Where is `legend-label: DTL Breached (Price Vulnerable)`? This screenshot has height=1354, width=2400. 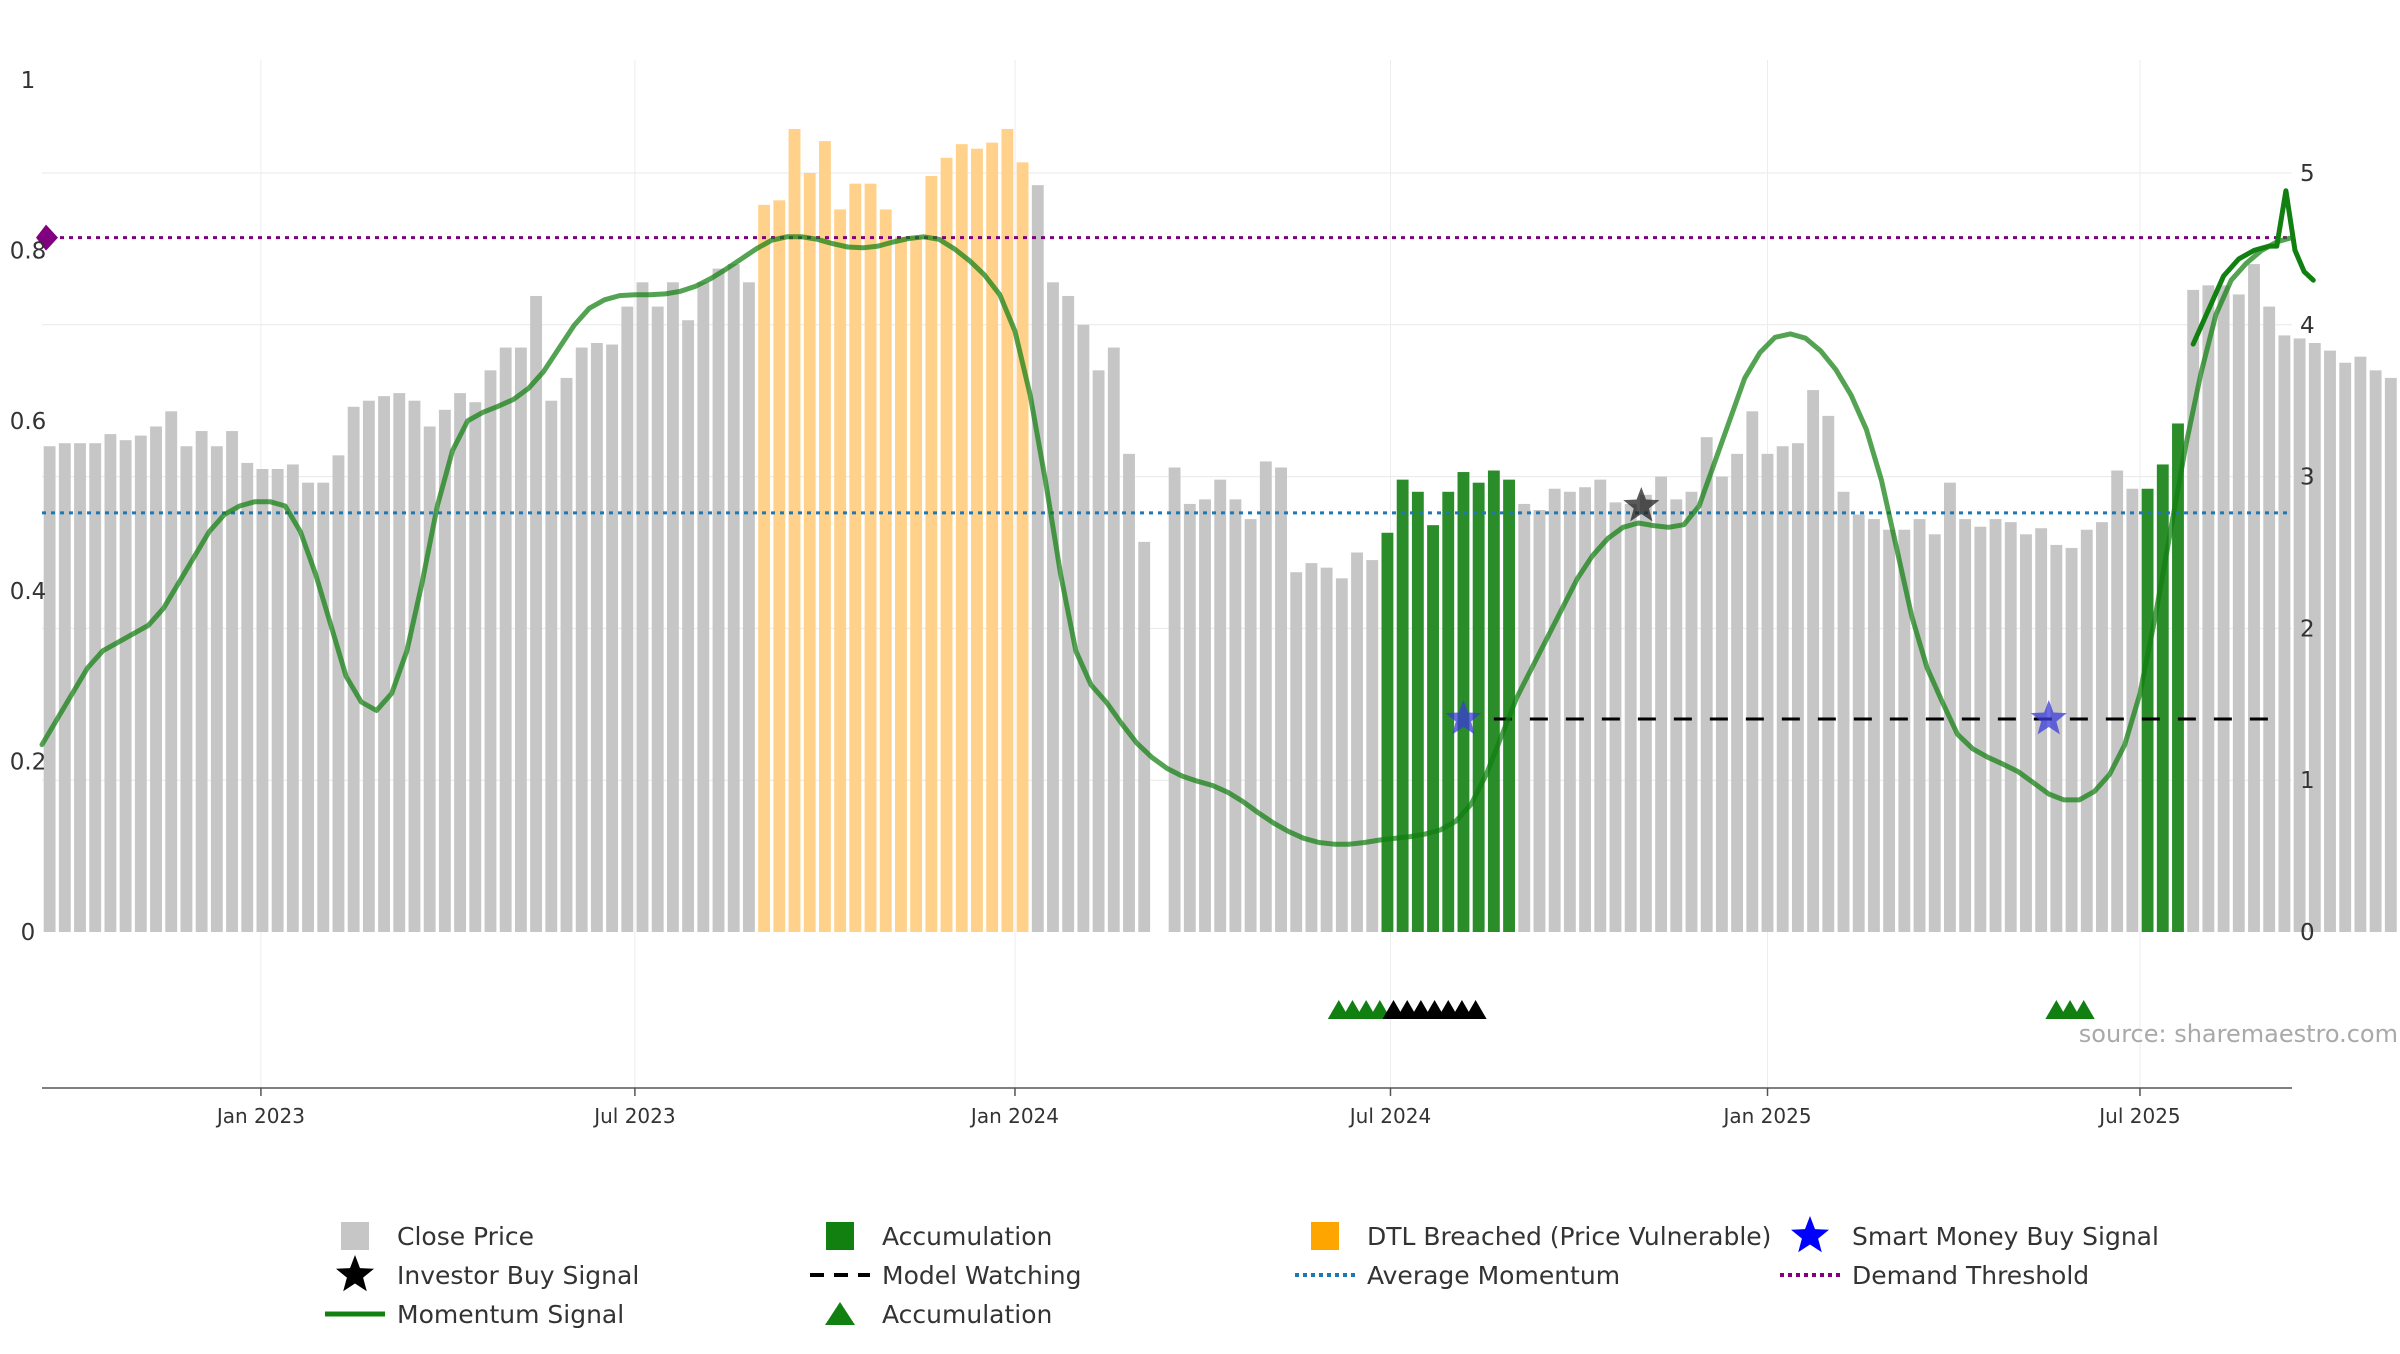 legend-label: DTL Breached (Price Vulnerable) is located at coordinates (1569, 1236).